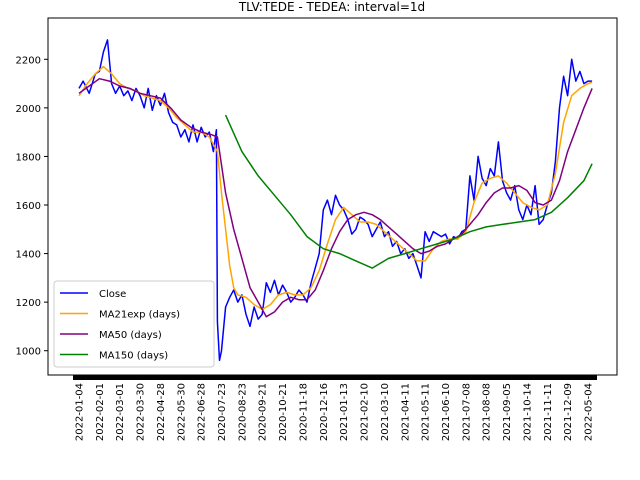 The height and width of the screenshot is (480, 640). I want to click on x-tick-label: 2020-11-18, so click(303, 412).